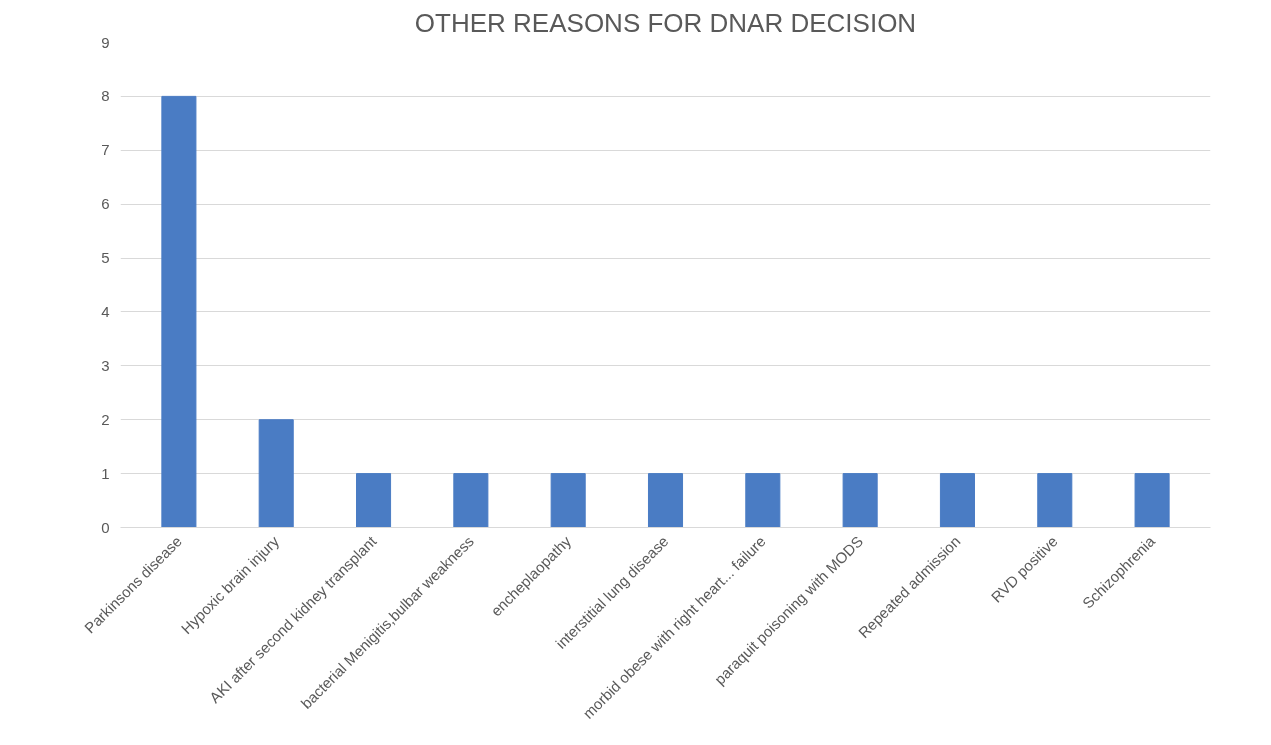 The height and width of the screenshot is (745, 1271). Describe the element at coordinates (105, 150) in the screenshot. I see `y-tick-label: 7` at that location.